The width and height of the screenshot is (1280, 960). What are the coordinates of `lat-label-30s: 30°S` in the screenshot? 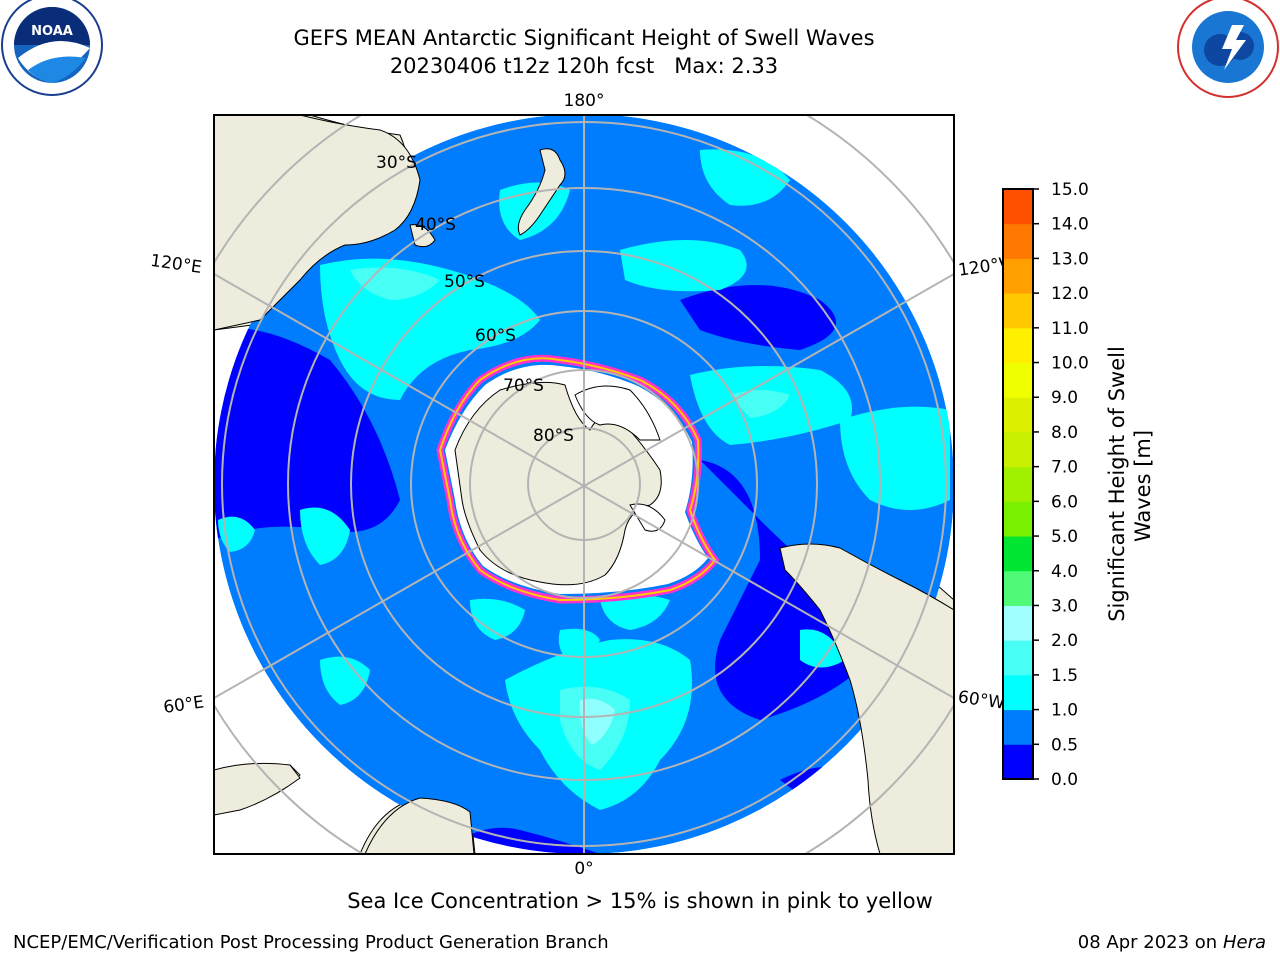 It's located at (396, 163).